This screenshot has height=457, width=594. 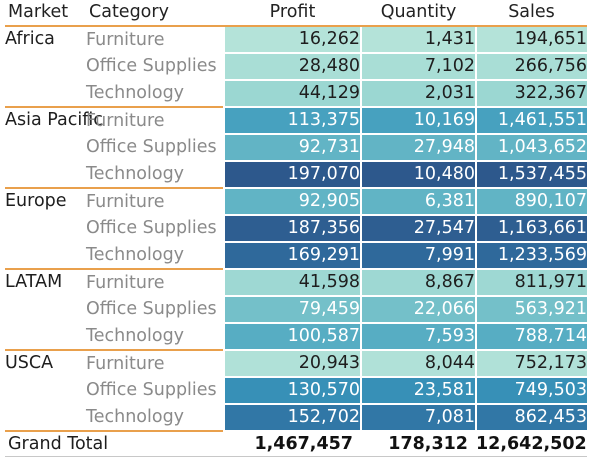 What do you see at coordinates (292, 175) in the screenshot?
I see `cell-profit: 197,070` at bounding box center [292, 175].